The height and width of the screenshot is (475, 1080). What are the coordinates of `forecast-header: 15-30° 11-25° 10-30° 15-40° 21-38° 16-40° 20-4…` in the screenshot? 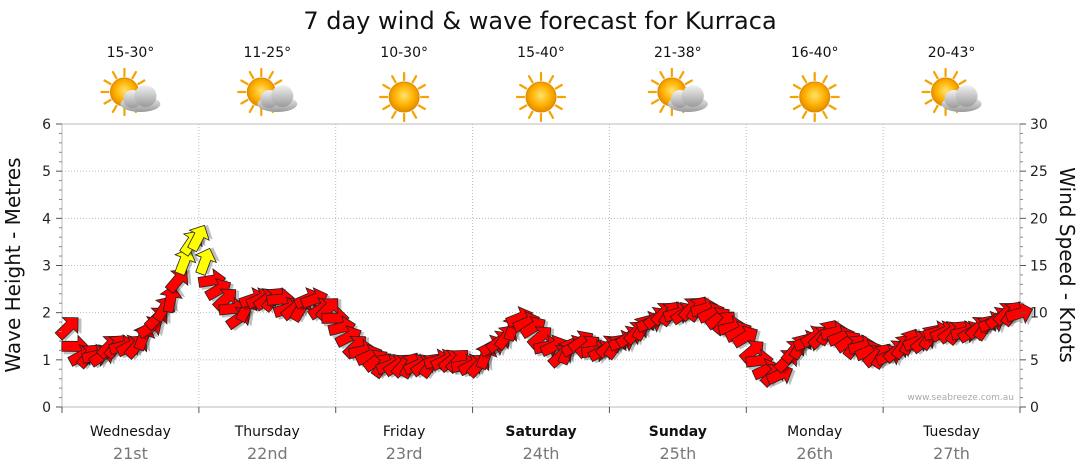 It's located at (541, 84).